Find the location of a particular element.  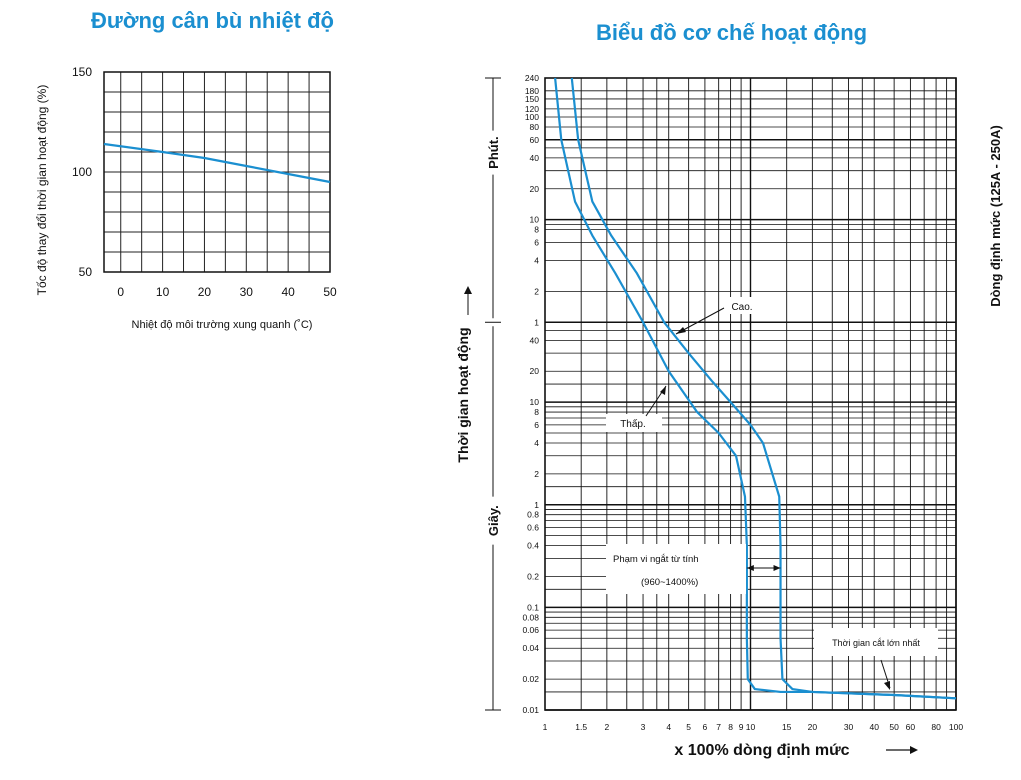

op-y-tick-label-minutes: 8 is located at coordinates (536, 230).